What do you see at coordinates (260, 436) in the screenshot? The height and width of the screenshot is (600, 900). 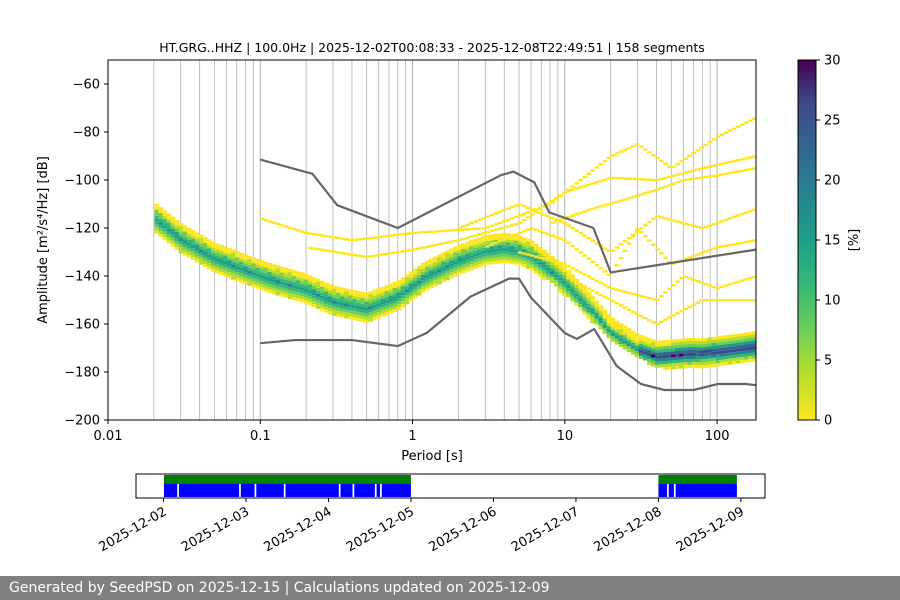 I see `x-tick-label: 0.1` at bounding box center [260, 436].